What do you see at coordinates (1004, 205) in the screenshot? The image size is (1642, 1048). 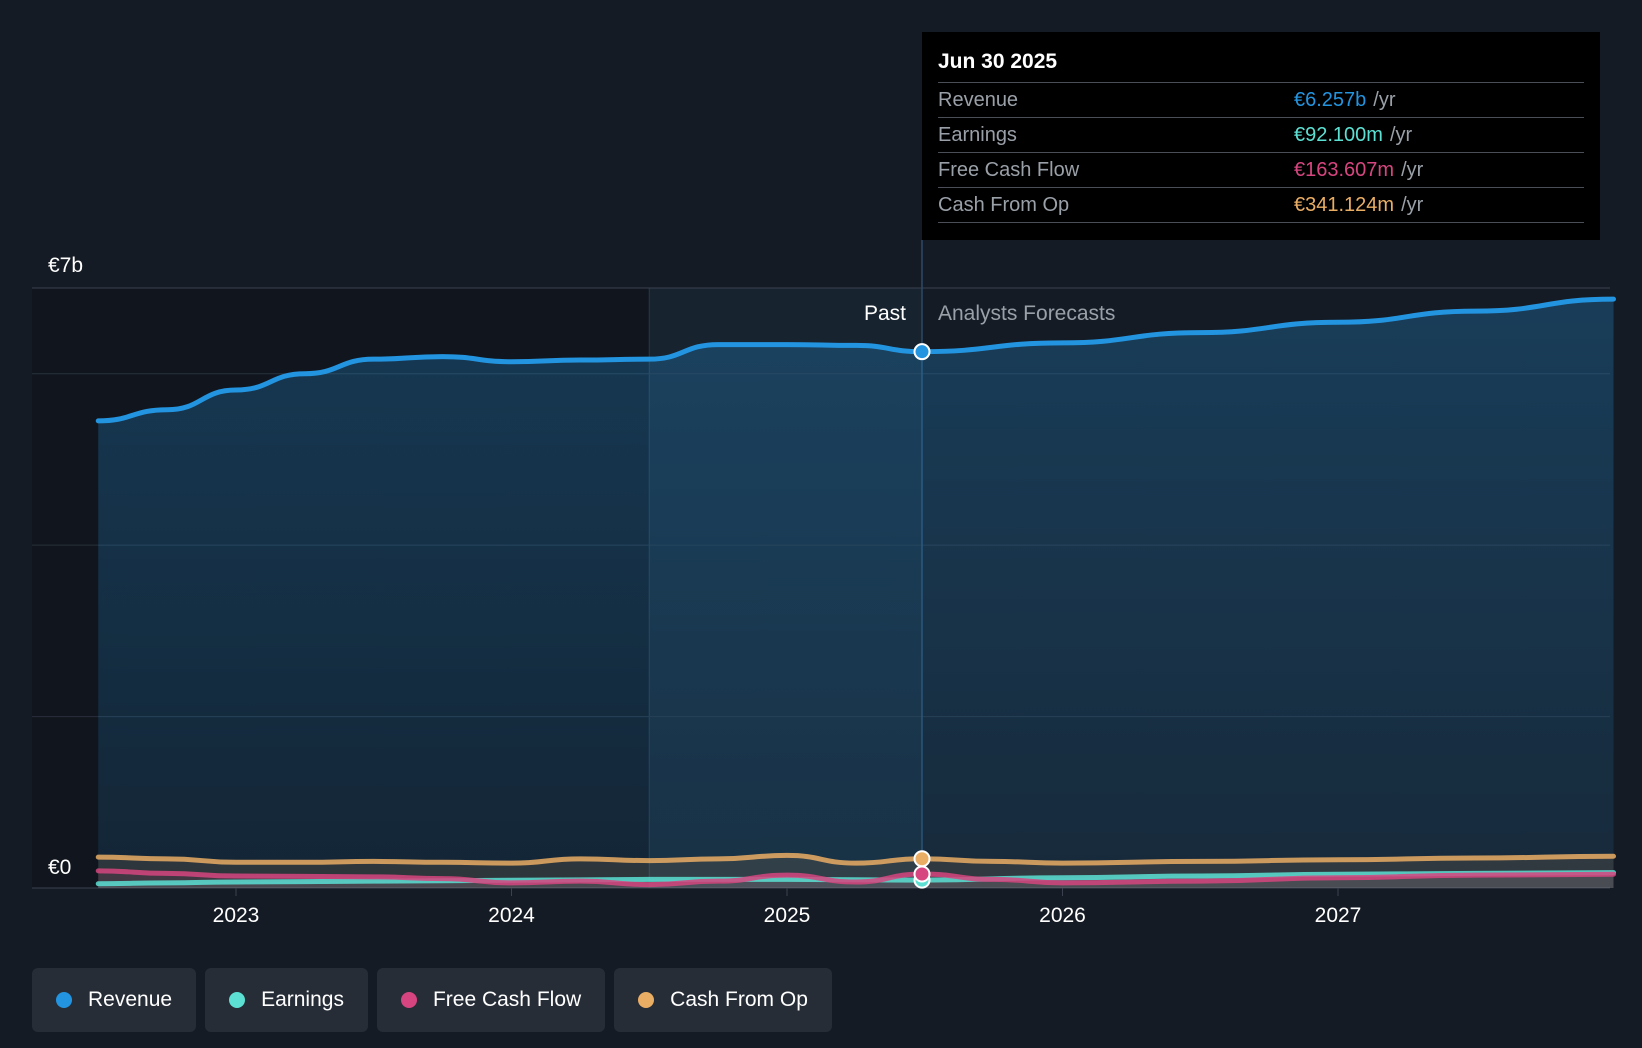 I see `tooltip-label: Cash From Op` at bounding box center [1004, 205].